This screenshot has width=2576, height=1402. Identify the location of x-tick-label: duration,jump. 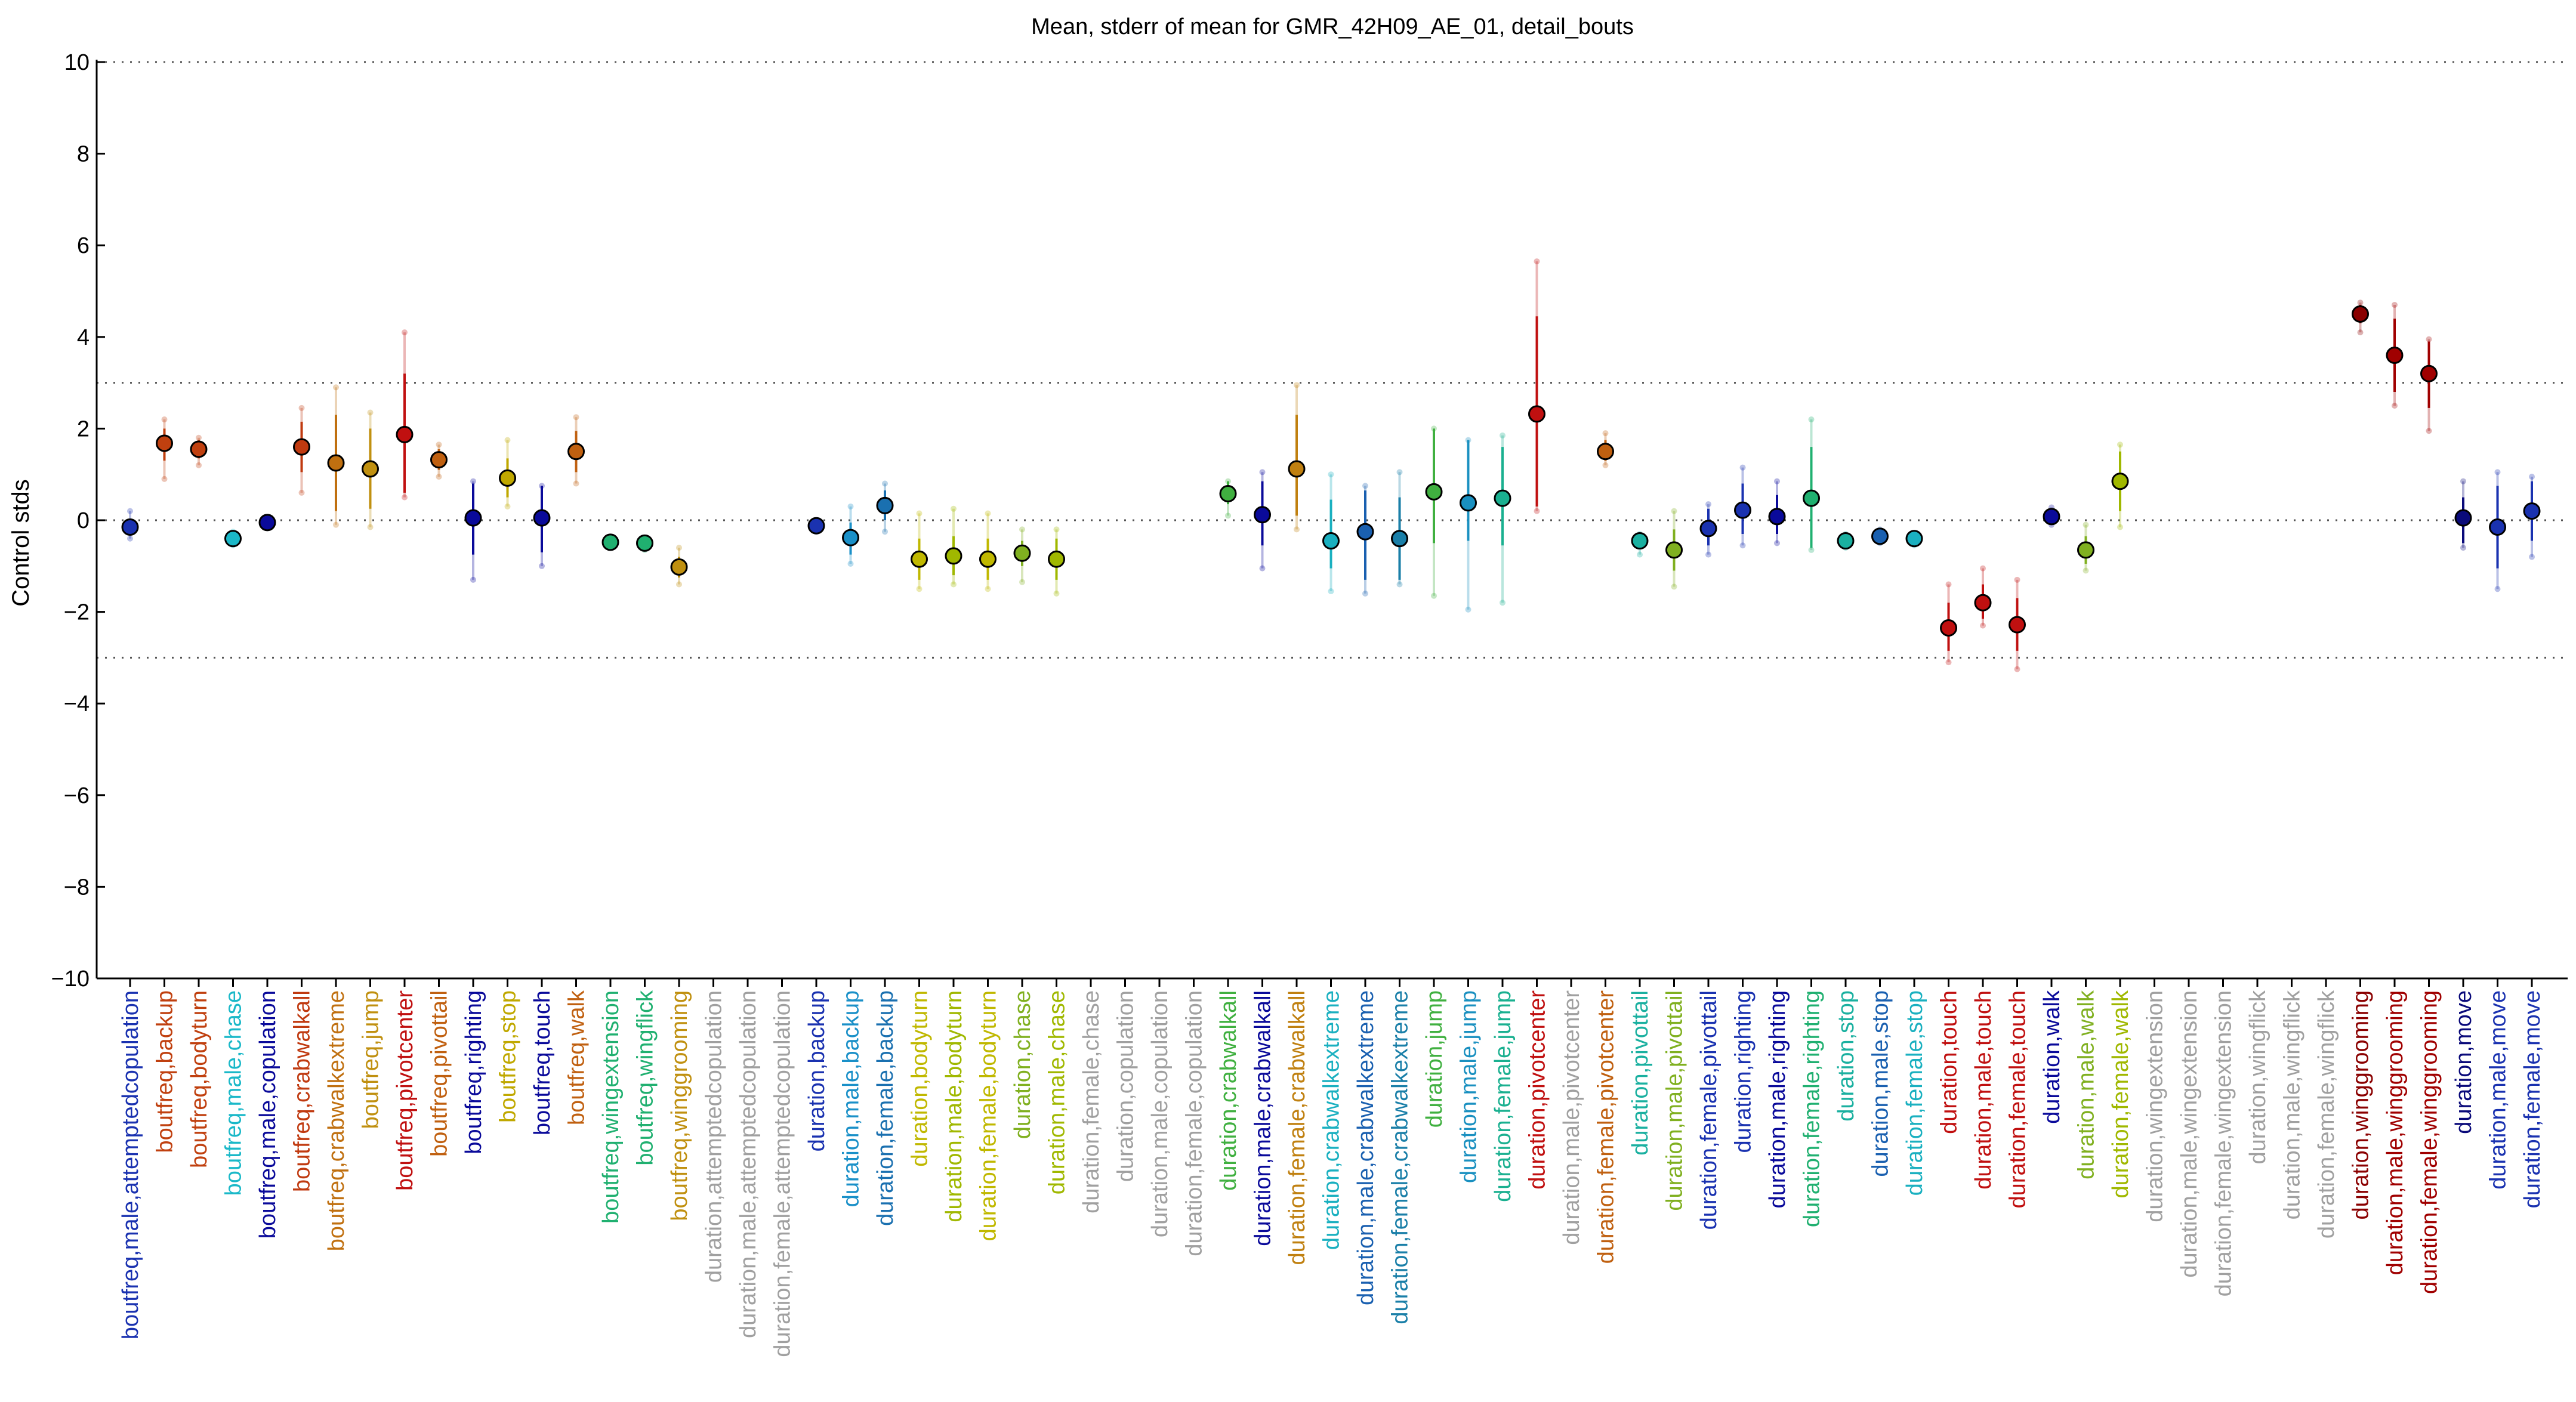
(1434, 1059).